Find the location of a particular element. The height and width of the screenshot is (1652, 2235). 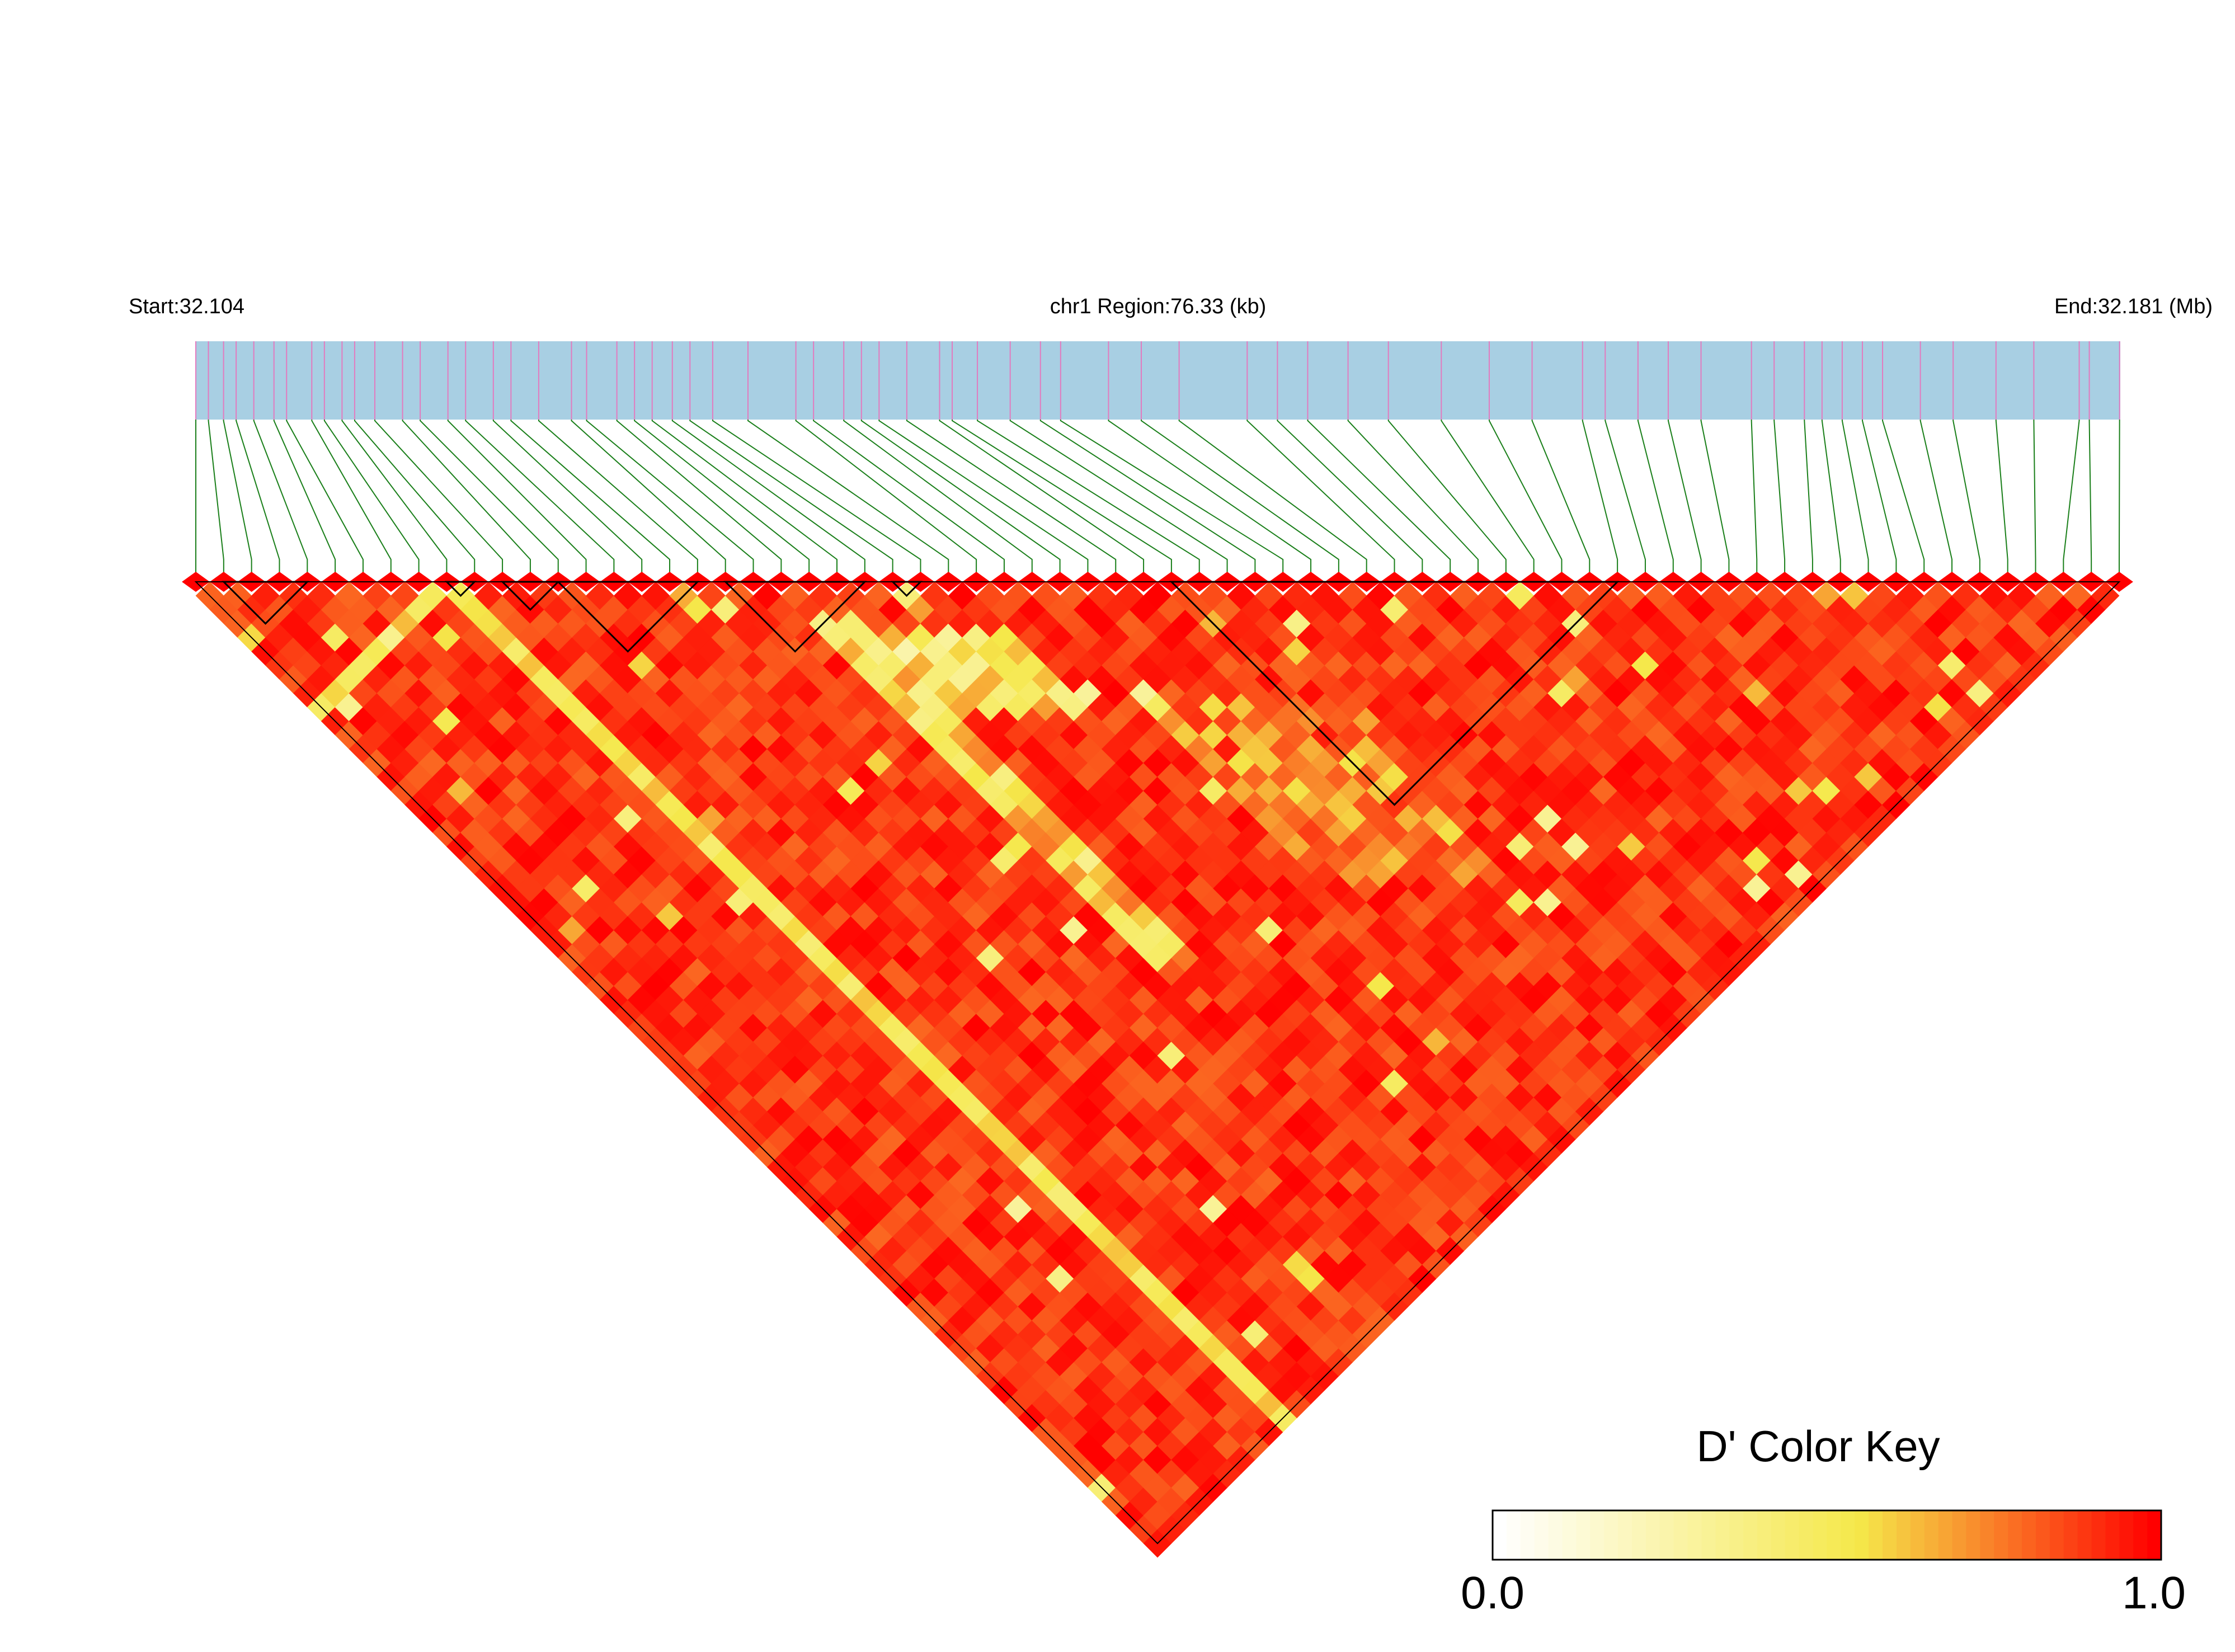

snp-position-track is located at coordinates (1158, 381).